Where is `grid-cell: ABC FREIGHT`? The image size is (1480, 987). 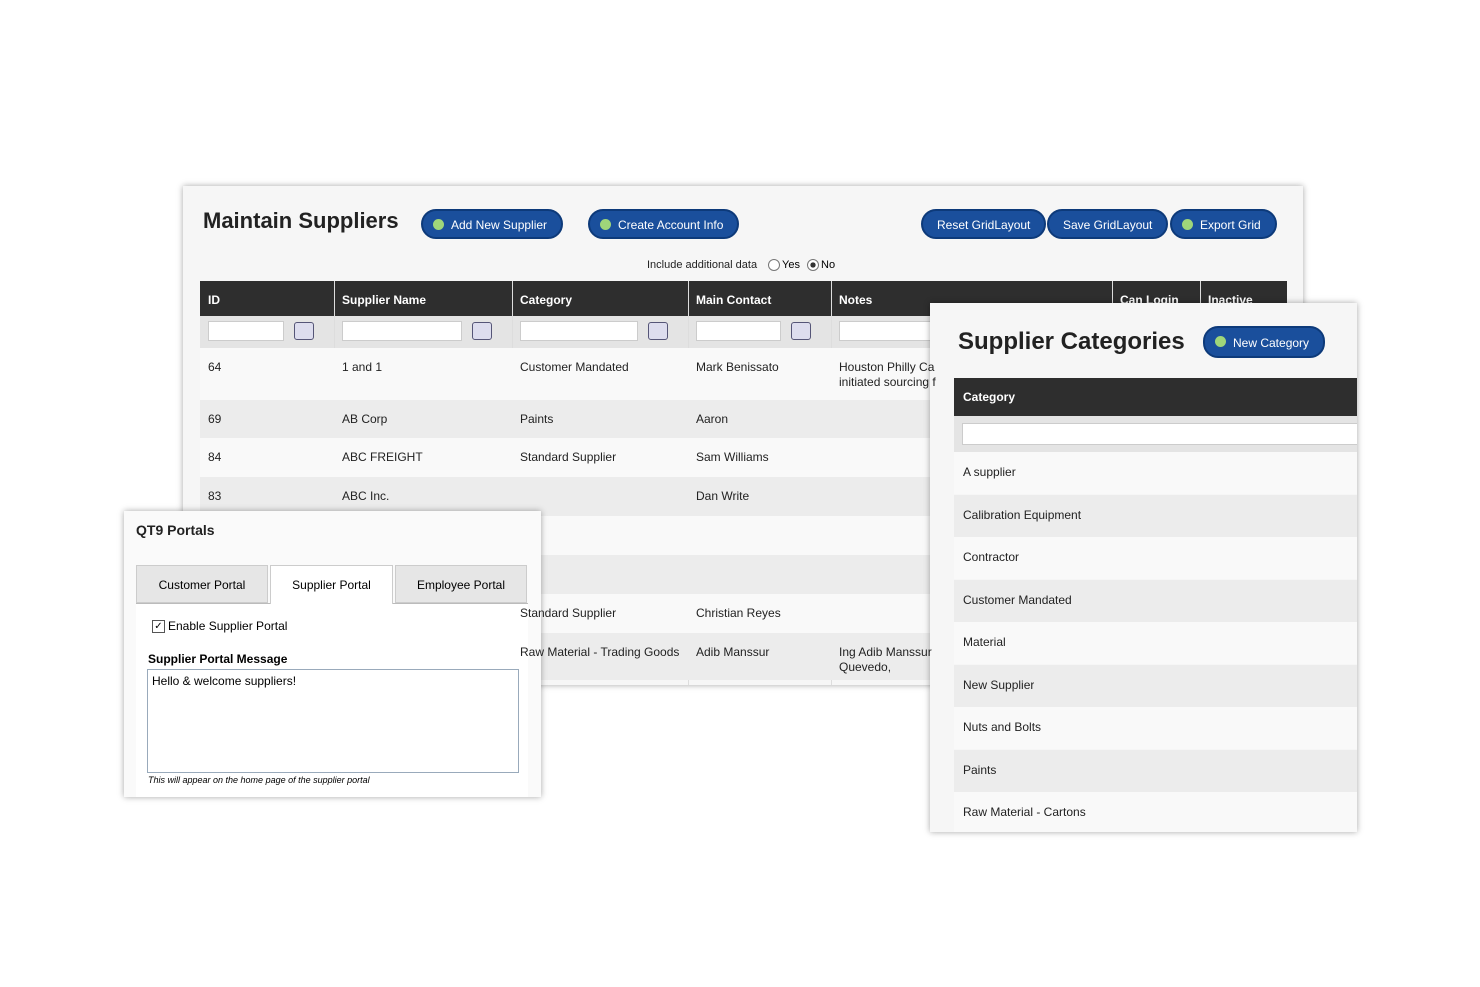
grid-cell: ABC FREIGHT is located at coordinates (382, 457).